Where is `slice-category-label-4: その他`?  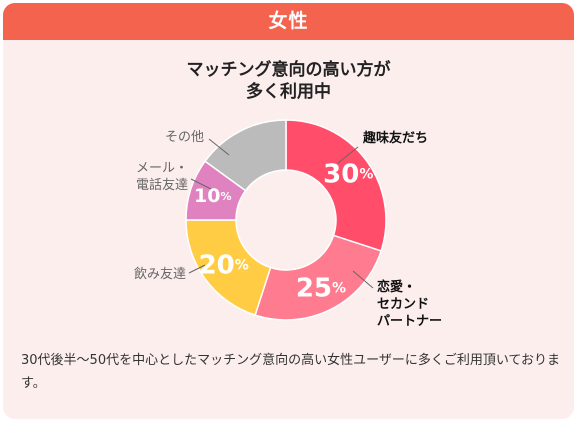 slice-category-label-4: その他 is located at coordinates (184, 137).